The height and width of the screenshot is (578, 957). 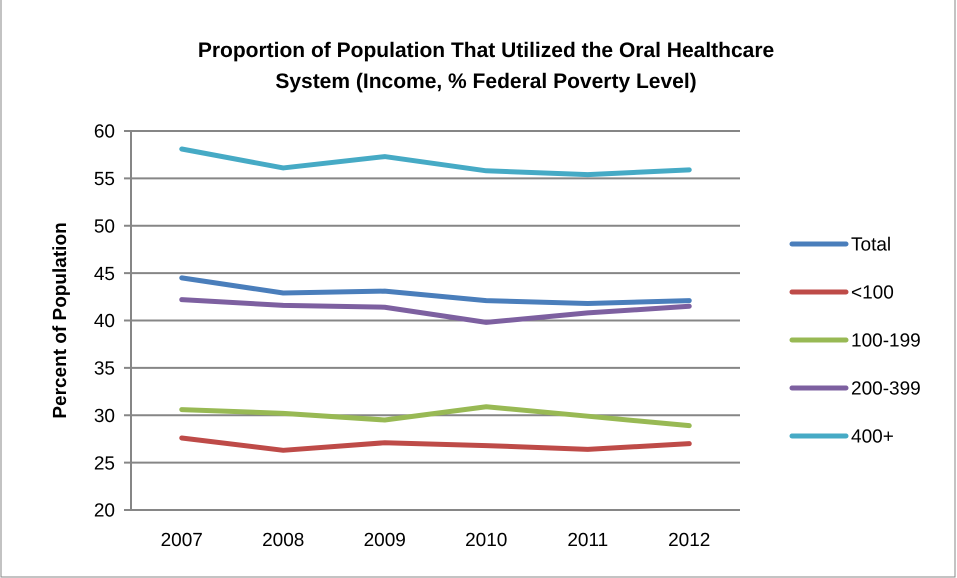 I want to click on chart-title: Proportion of Population That Utilized the Oral Healthcare System (Income, % Federal Poverty Level), so click(x=486, y=66).